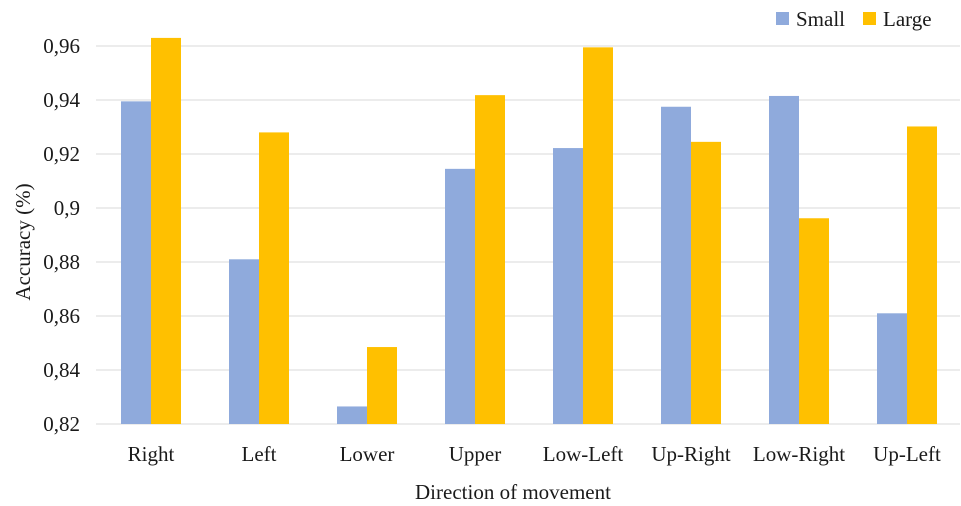  I want to click on y-tick-label: 0,82, so click(61, 424).